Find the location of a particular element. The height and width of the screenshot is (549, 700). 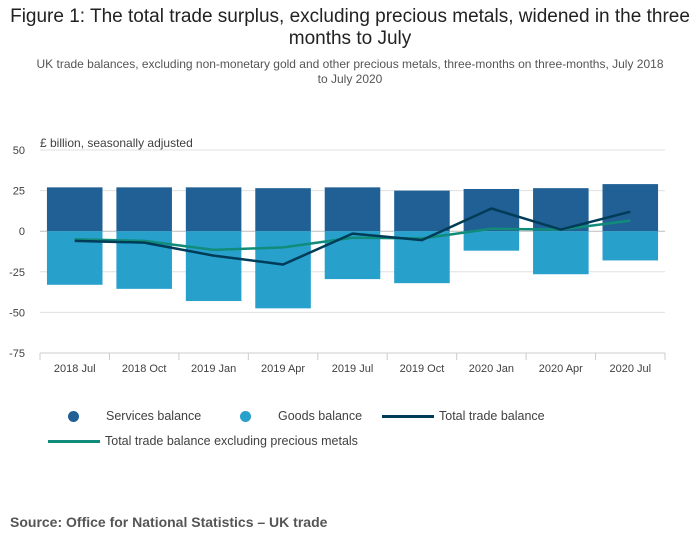

legend-goods-label: Goods balance is located at coordinates (320, 416).